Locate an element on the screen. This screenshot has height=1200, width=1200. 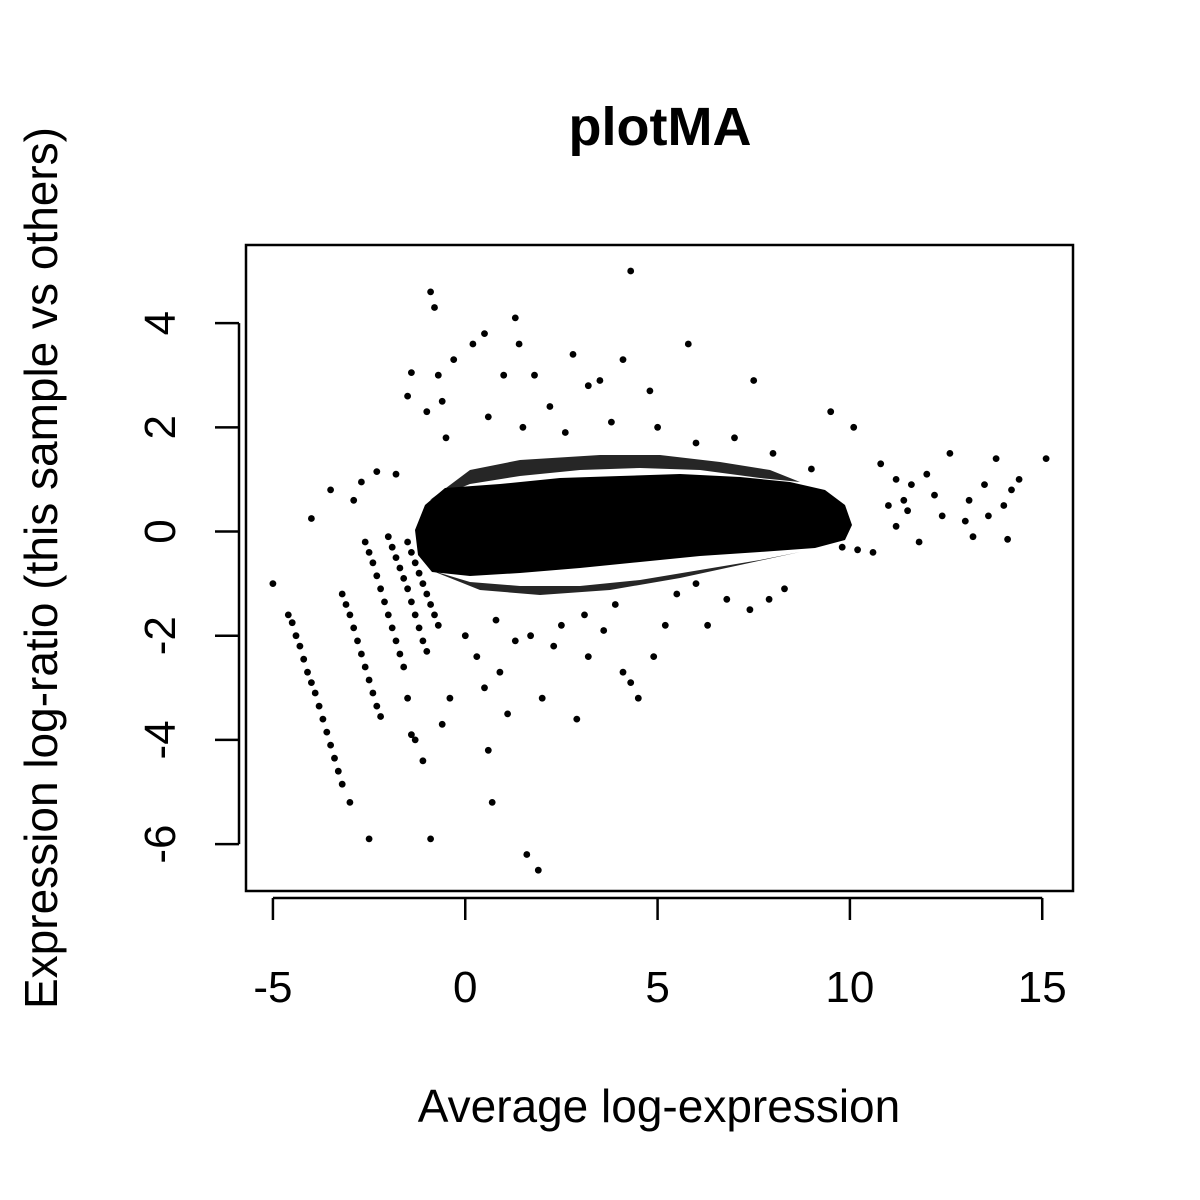
x-tick-label: 0 is located at coordinates (465, 987).